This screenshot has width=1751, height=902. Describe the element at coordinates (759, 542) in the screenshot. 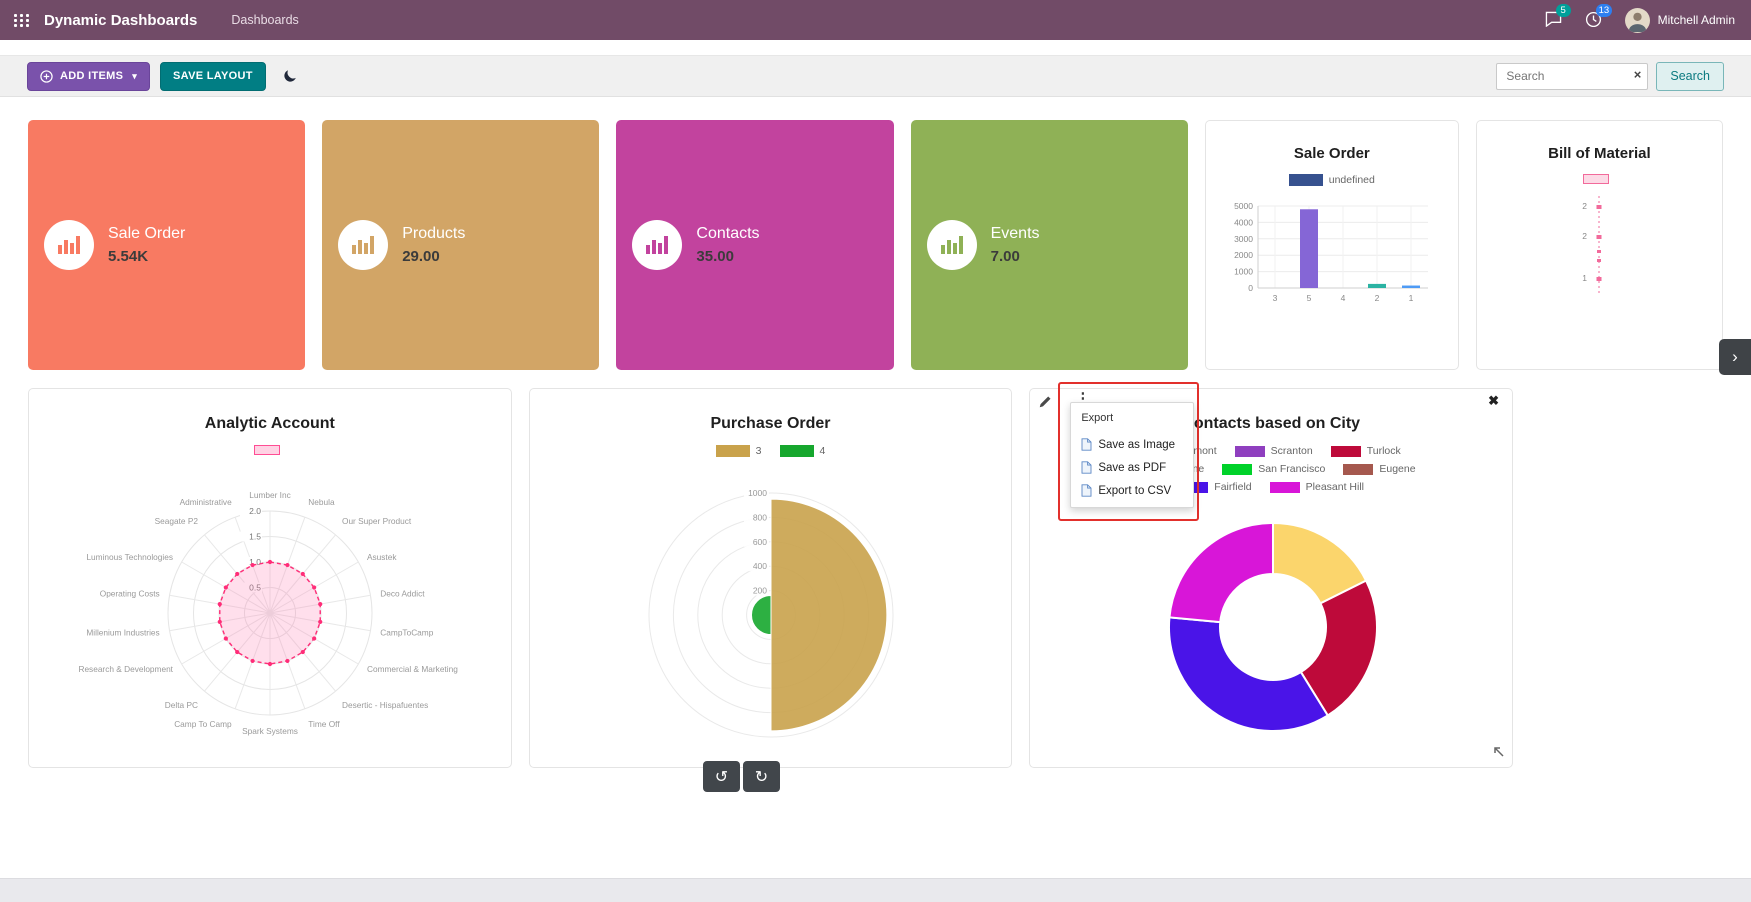

I see `svg-text: 600` at that location.